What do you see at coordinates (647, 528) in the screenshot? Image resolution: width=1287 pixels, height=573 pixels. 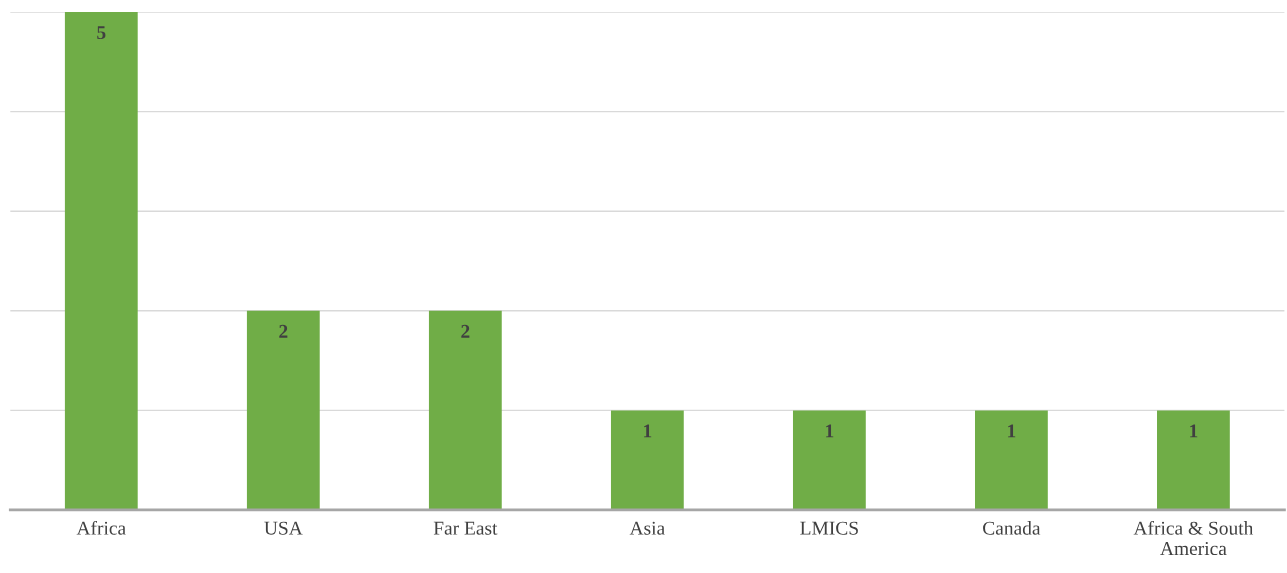 I see `x-tick-label: Asia` at bounding box center [647, 528].